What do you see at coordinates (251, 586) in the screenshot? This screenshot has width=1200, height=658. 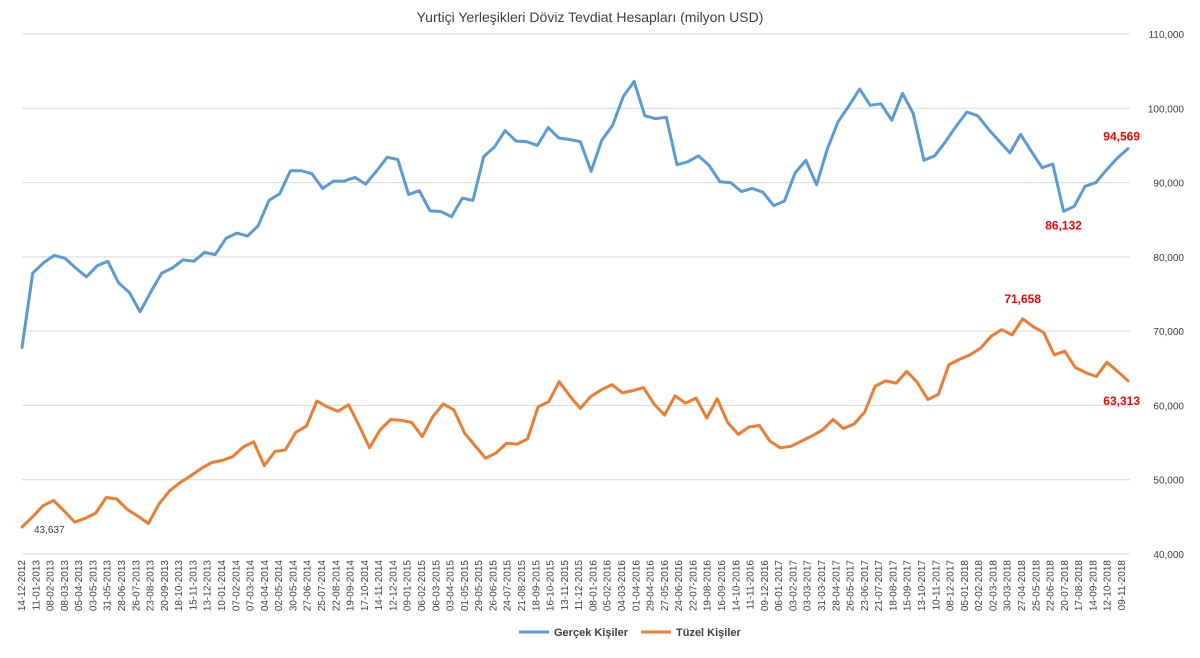 I see `x-tick-label: 07-03-2014` at bounding box center [251, 586].